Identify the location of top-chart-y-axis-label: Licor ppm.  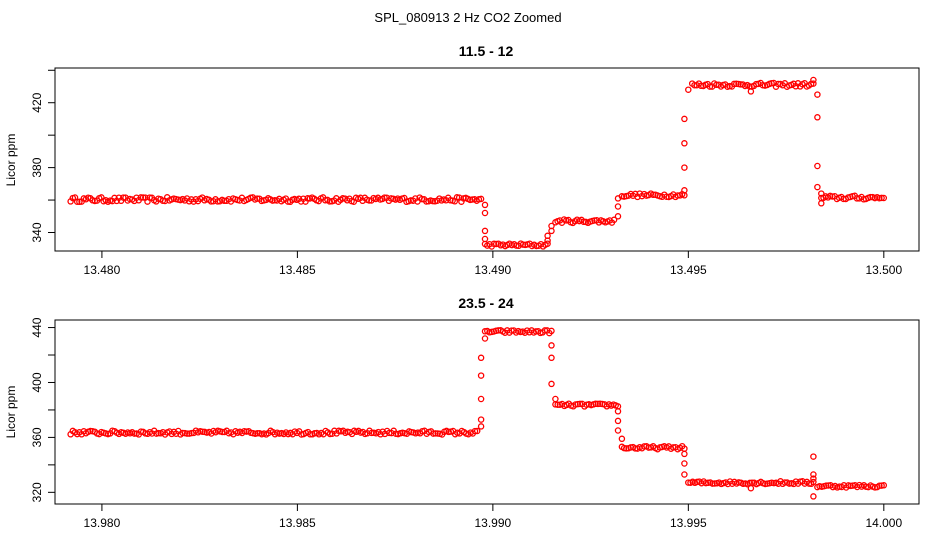
(11, 160).